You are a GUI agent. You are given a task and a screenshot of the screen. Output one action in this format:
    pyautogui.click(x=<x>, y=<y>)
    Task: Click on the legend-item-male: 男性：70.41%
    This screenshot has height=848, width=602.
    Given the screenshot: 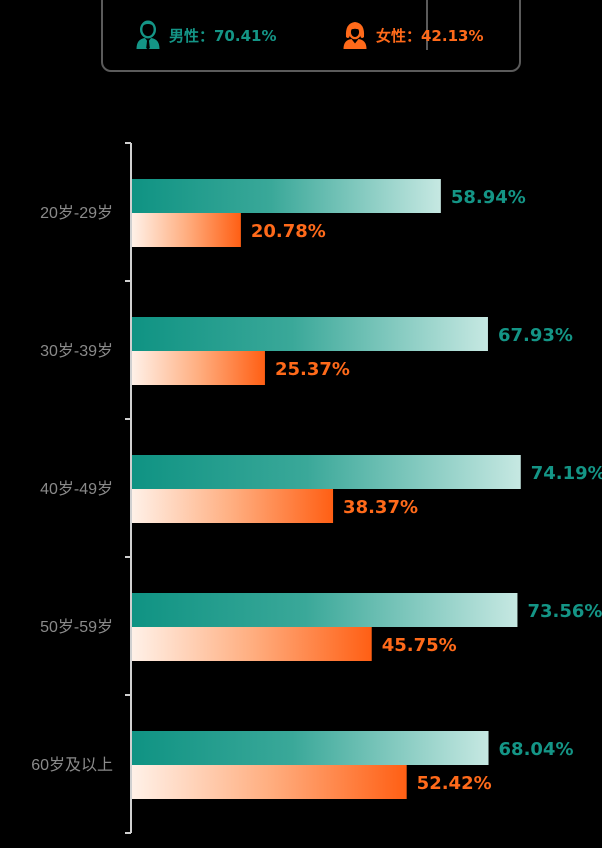 What is the action you would take?
    pyautogui.click(x=205, y=35)
    